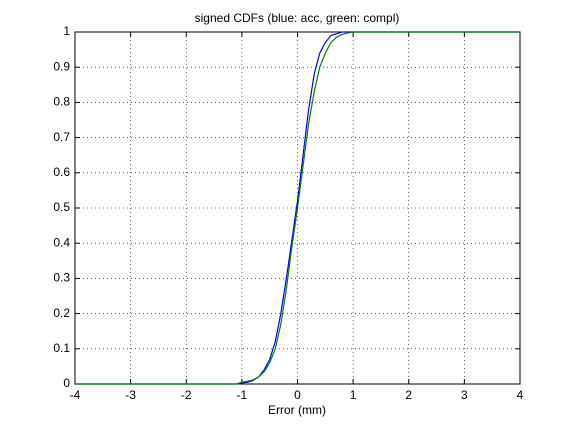  Describe the element at coordinates (353, 395) in the screenshot. I see `x-tick-label: 1` at that location.